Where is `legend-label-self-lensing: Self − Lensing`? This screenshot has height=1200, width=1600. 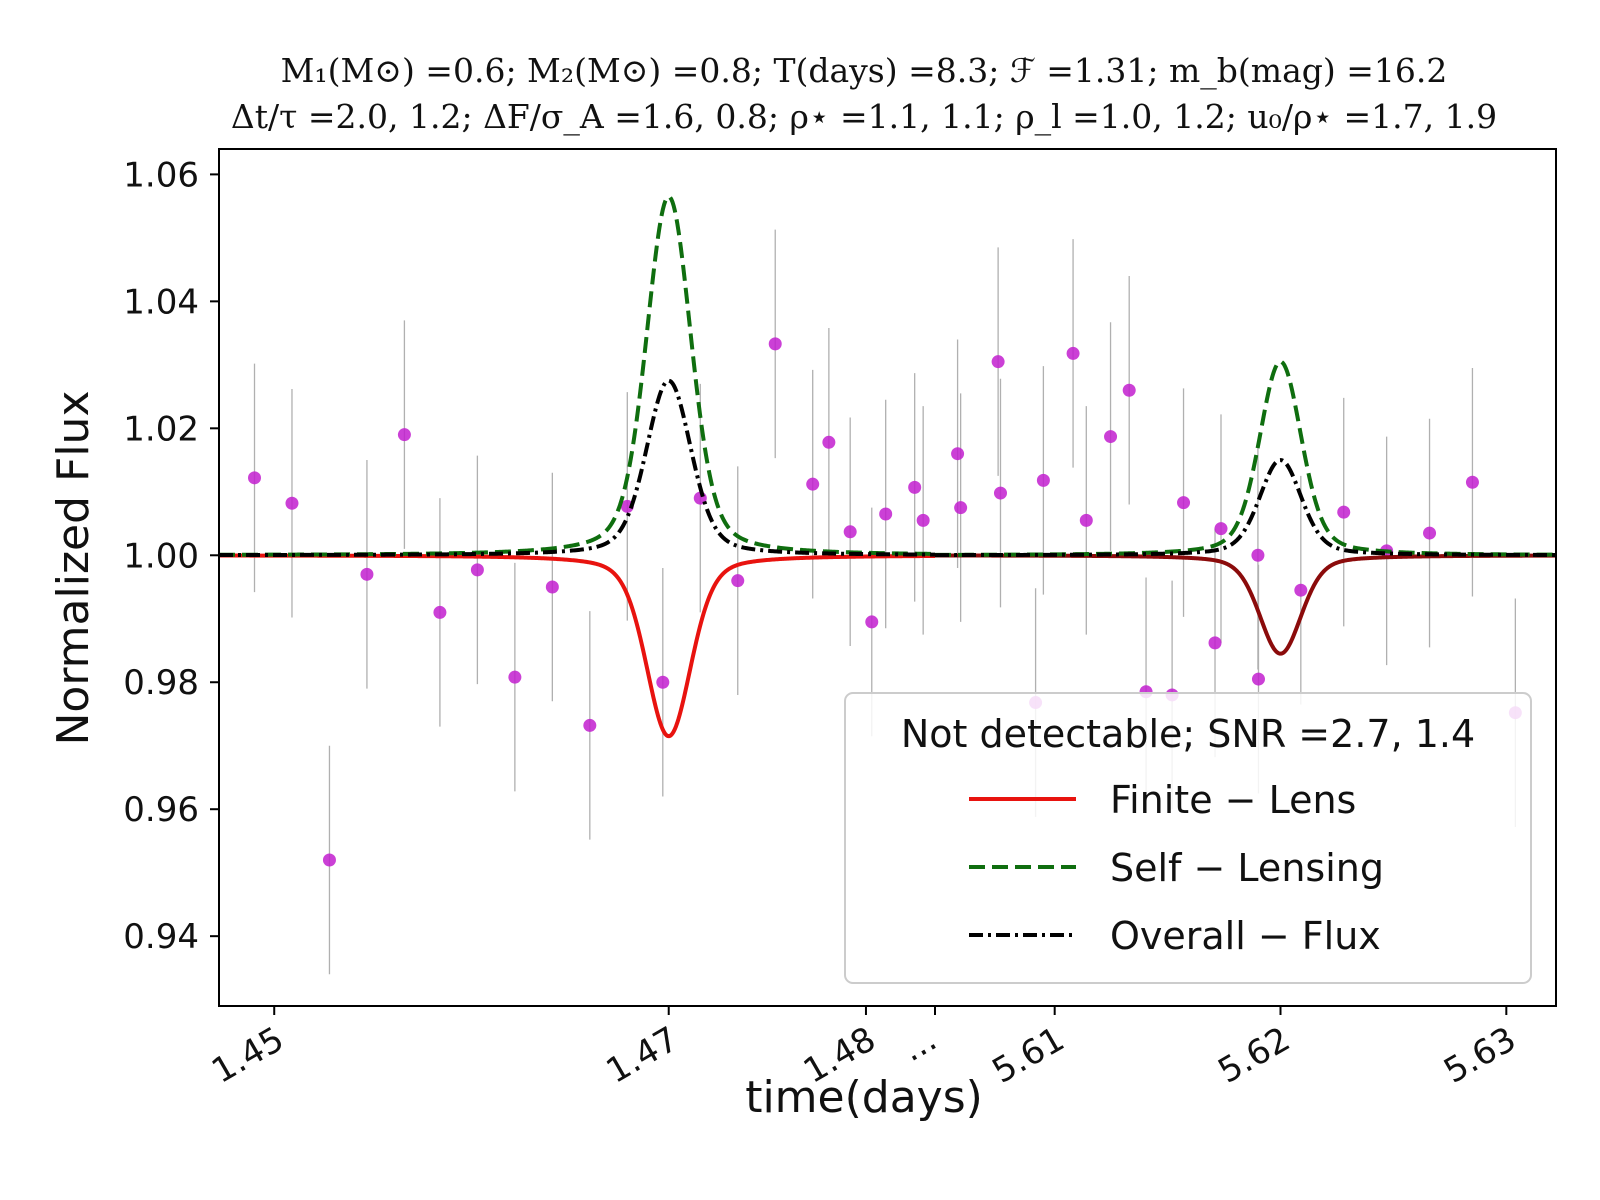
legend-label-self-lensing: Self − Lensing is located at coordinates (1247, 868).